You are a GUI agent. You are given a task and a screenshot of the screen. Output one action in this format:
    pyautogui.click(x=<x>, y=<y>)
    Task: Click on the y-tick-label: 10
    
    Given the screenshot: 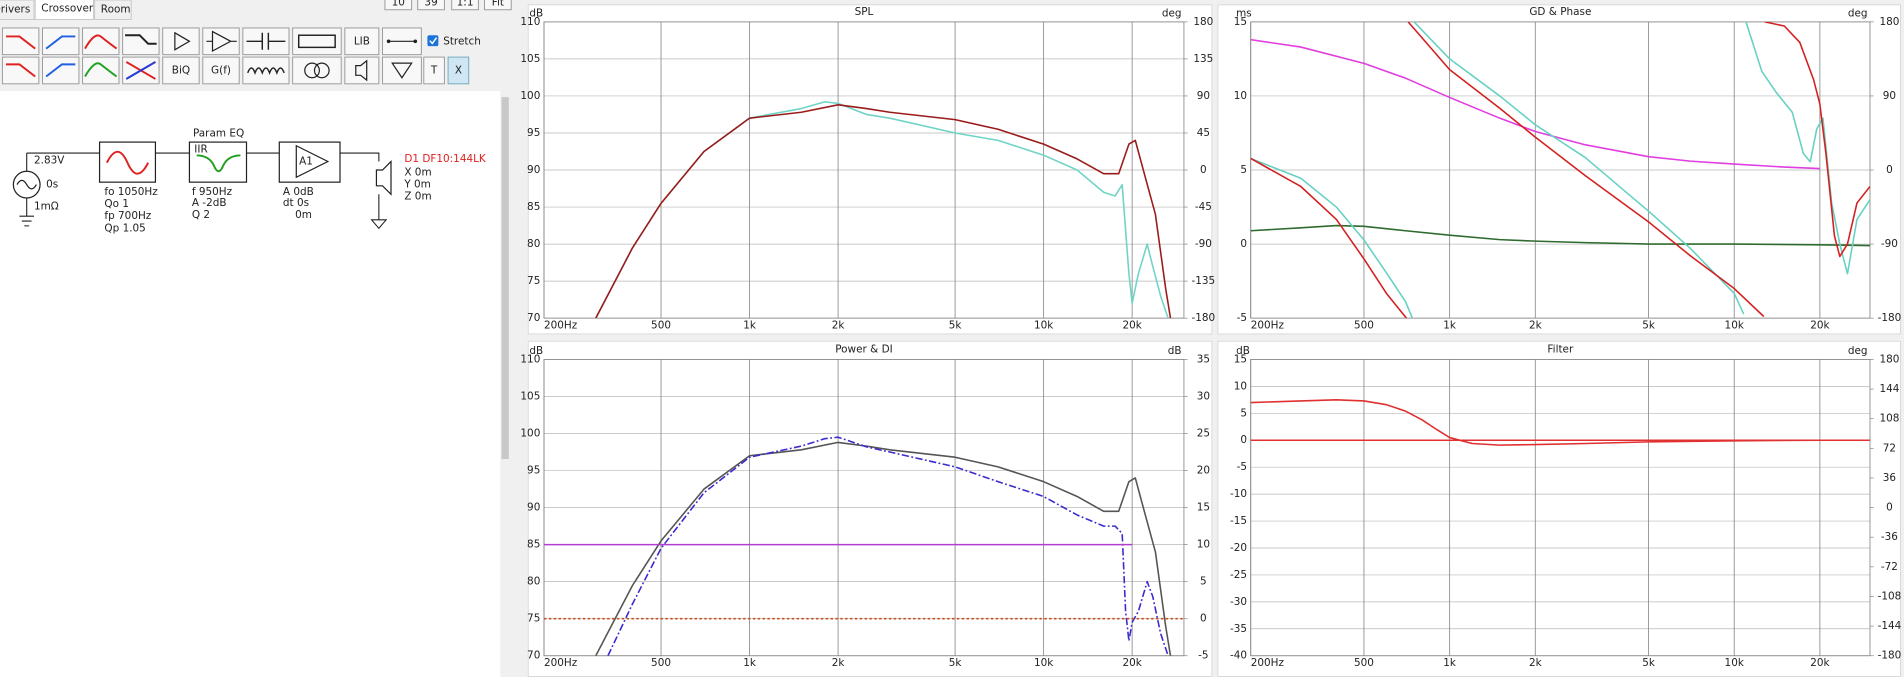 What is the action you would take?
    pyautogui.click(x=1240, y=96)
    